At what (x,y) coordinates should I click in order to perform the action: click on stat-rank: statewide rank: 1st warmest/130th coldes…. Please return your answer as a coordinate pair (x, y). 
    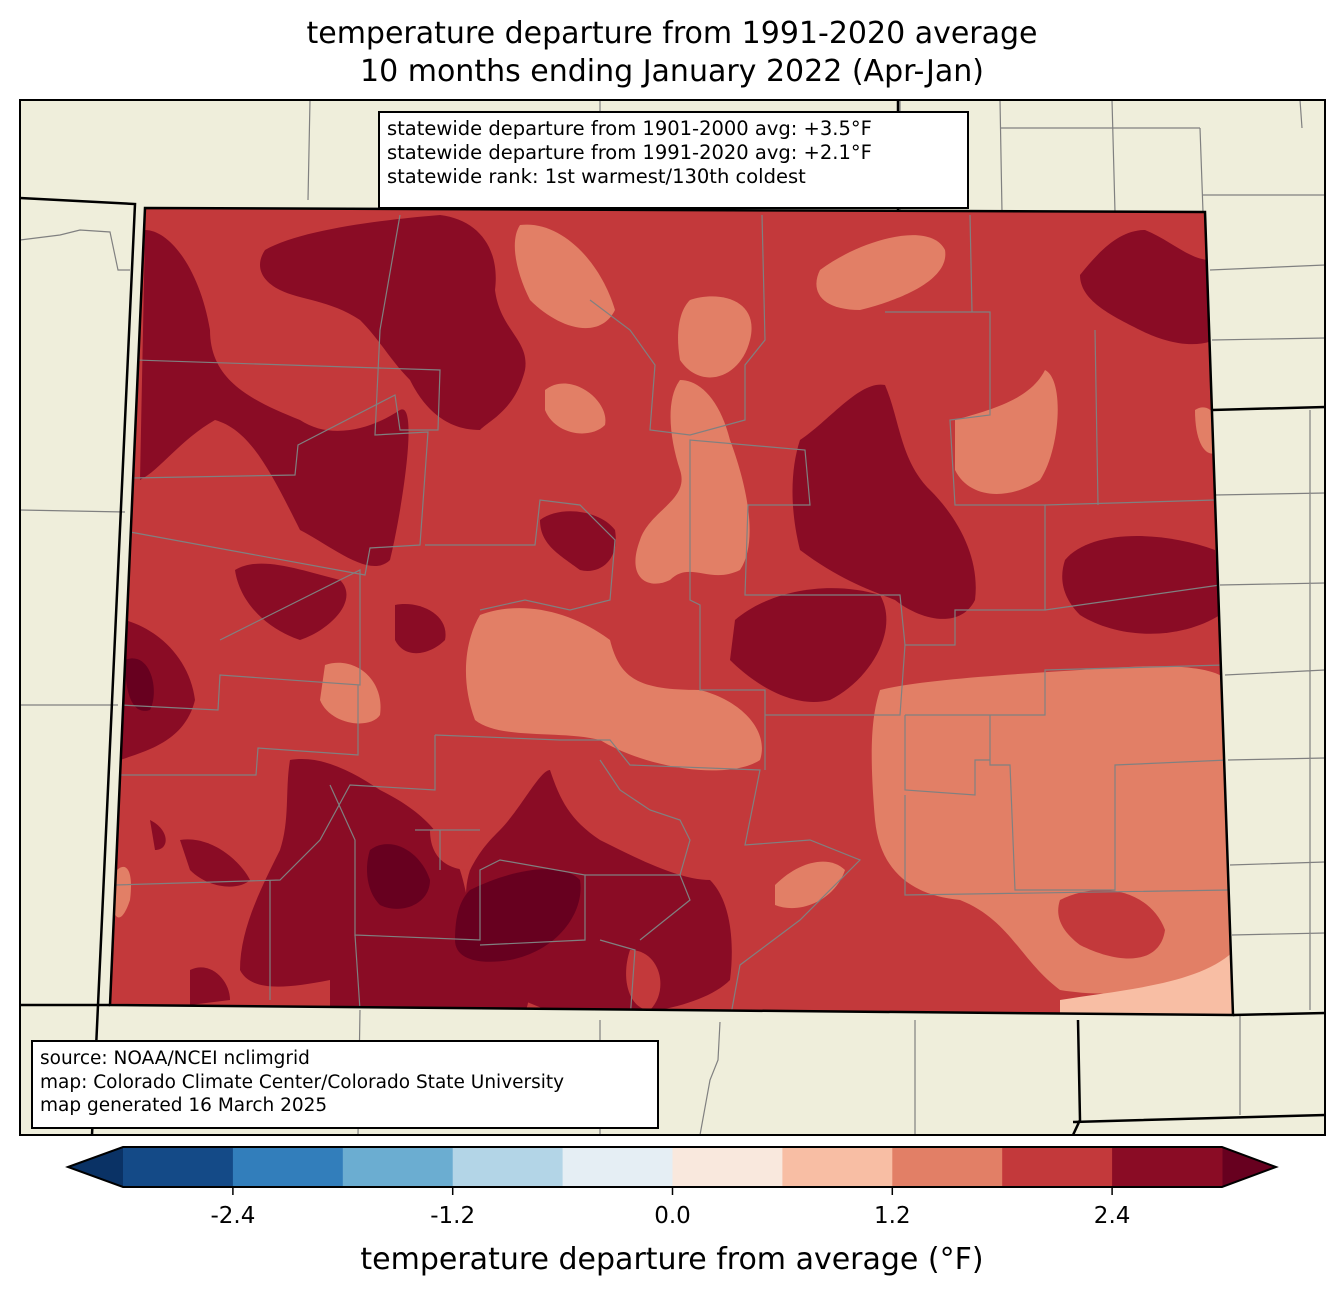
    Looking at the image, I should click on (596, 176).